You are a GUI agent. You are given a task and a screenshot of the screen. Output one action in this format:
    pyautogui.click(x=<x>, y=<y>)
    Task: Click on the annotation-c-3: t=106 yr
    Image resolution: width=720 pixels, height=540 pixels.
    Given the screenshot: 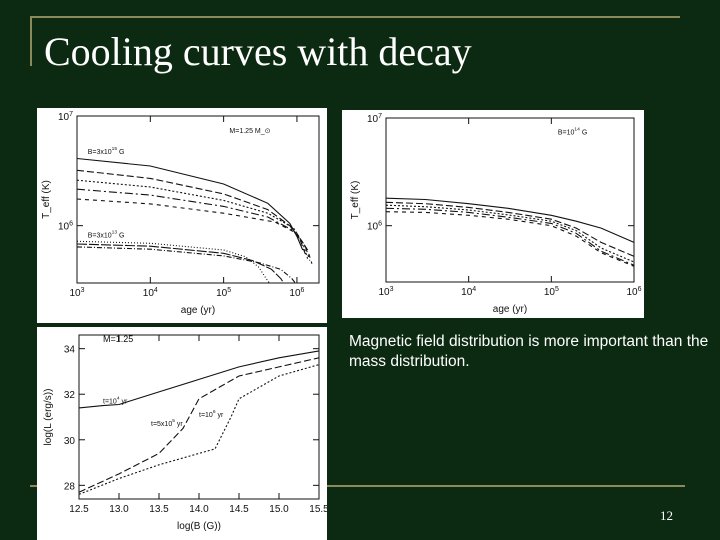 What is the action you would take?
    pyautogui.click(x=211, y=414)
    